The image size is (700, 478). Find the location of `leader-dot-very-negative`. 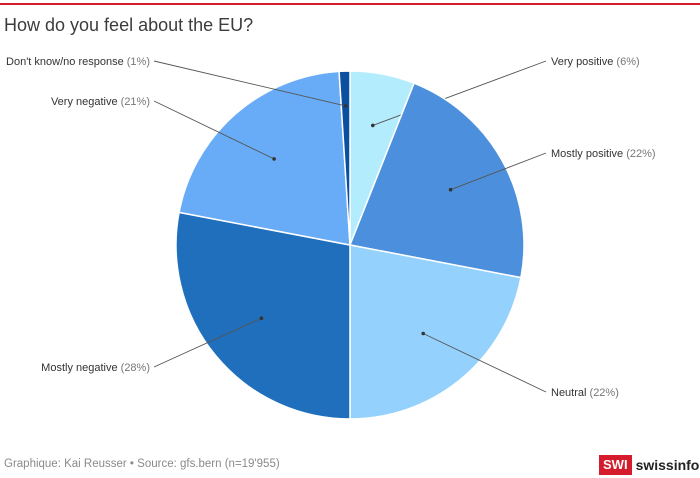

leader-dot-very-negative is located at coordinates (274, 159).